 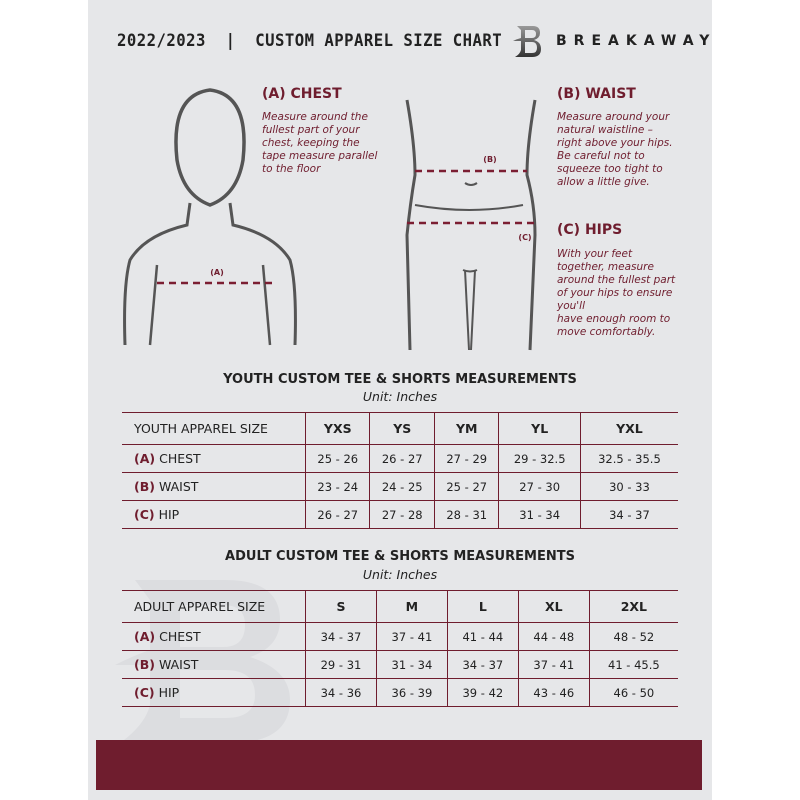 I want to click on cell: 30 - 33, so click(x=628, y=486).